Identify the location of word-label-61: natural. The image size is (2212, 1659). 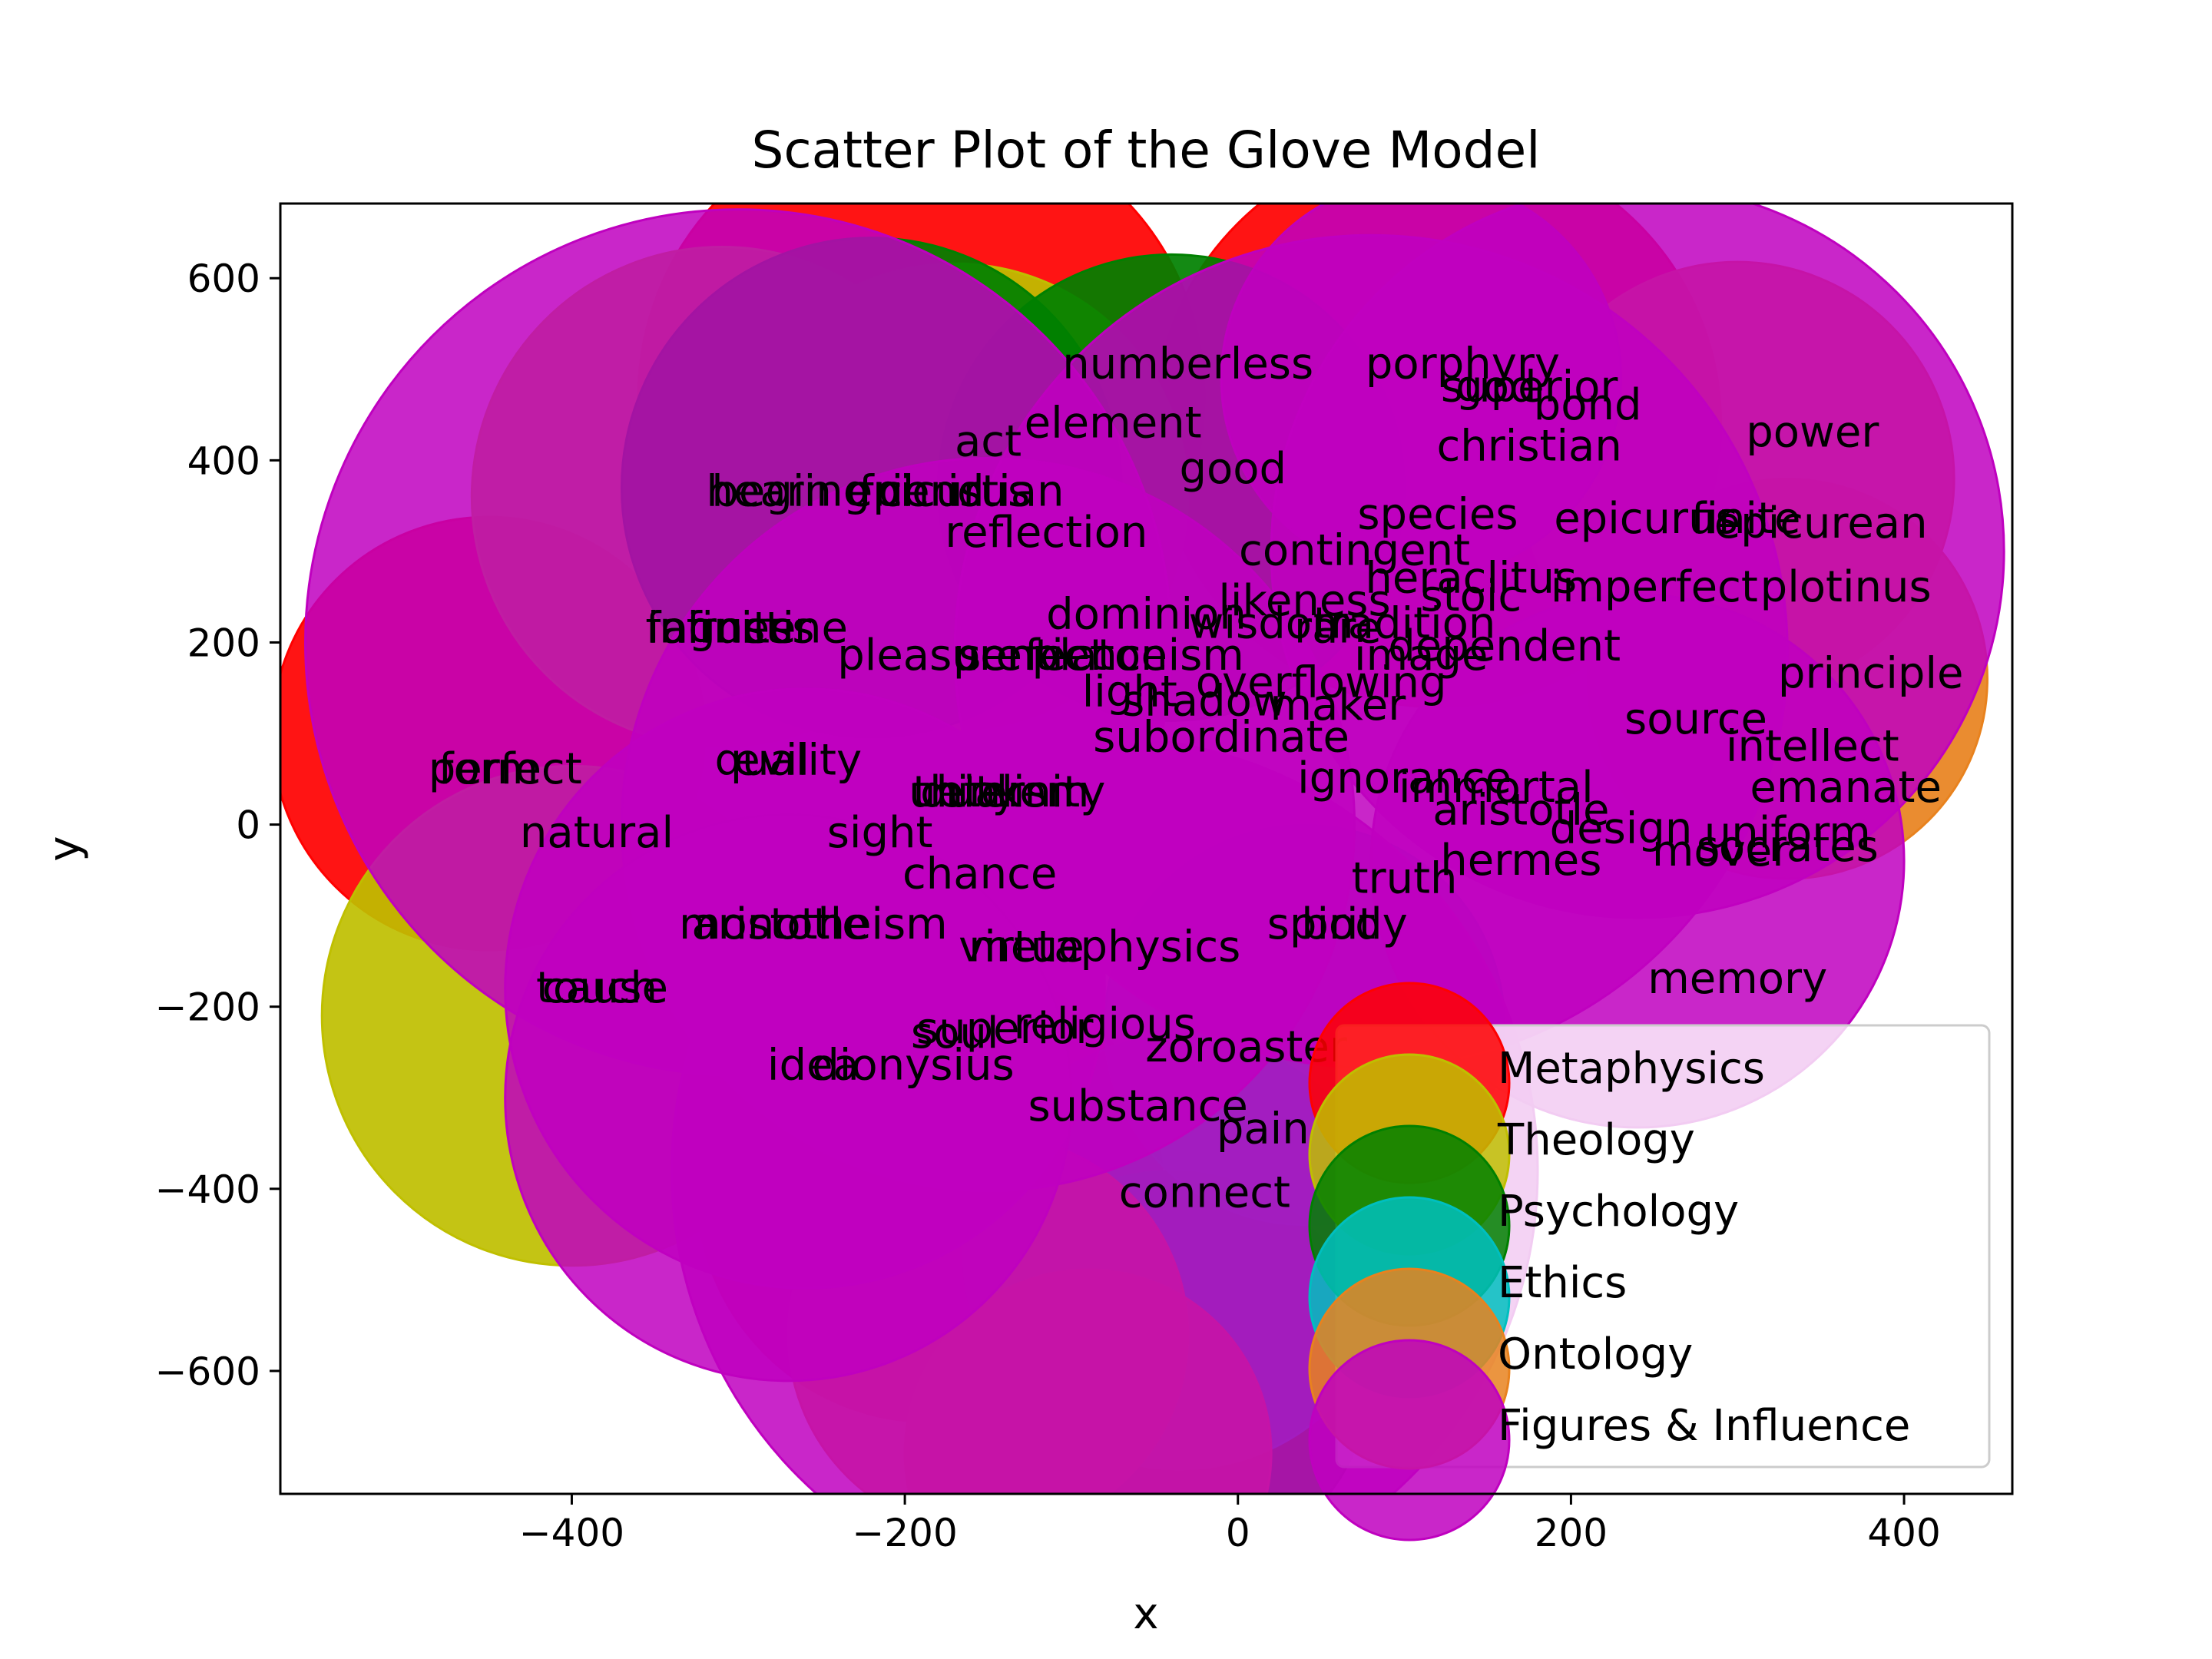
(597, 833).